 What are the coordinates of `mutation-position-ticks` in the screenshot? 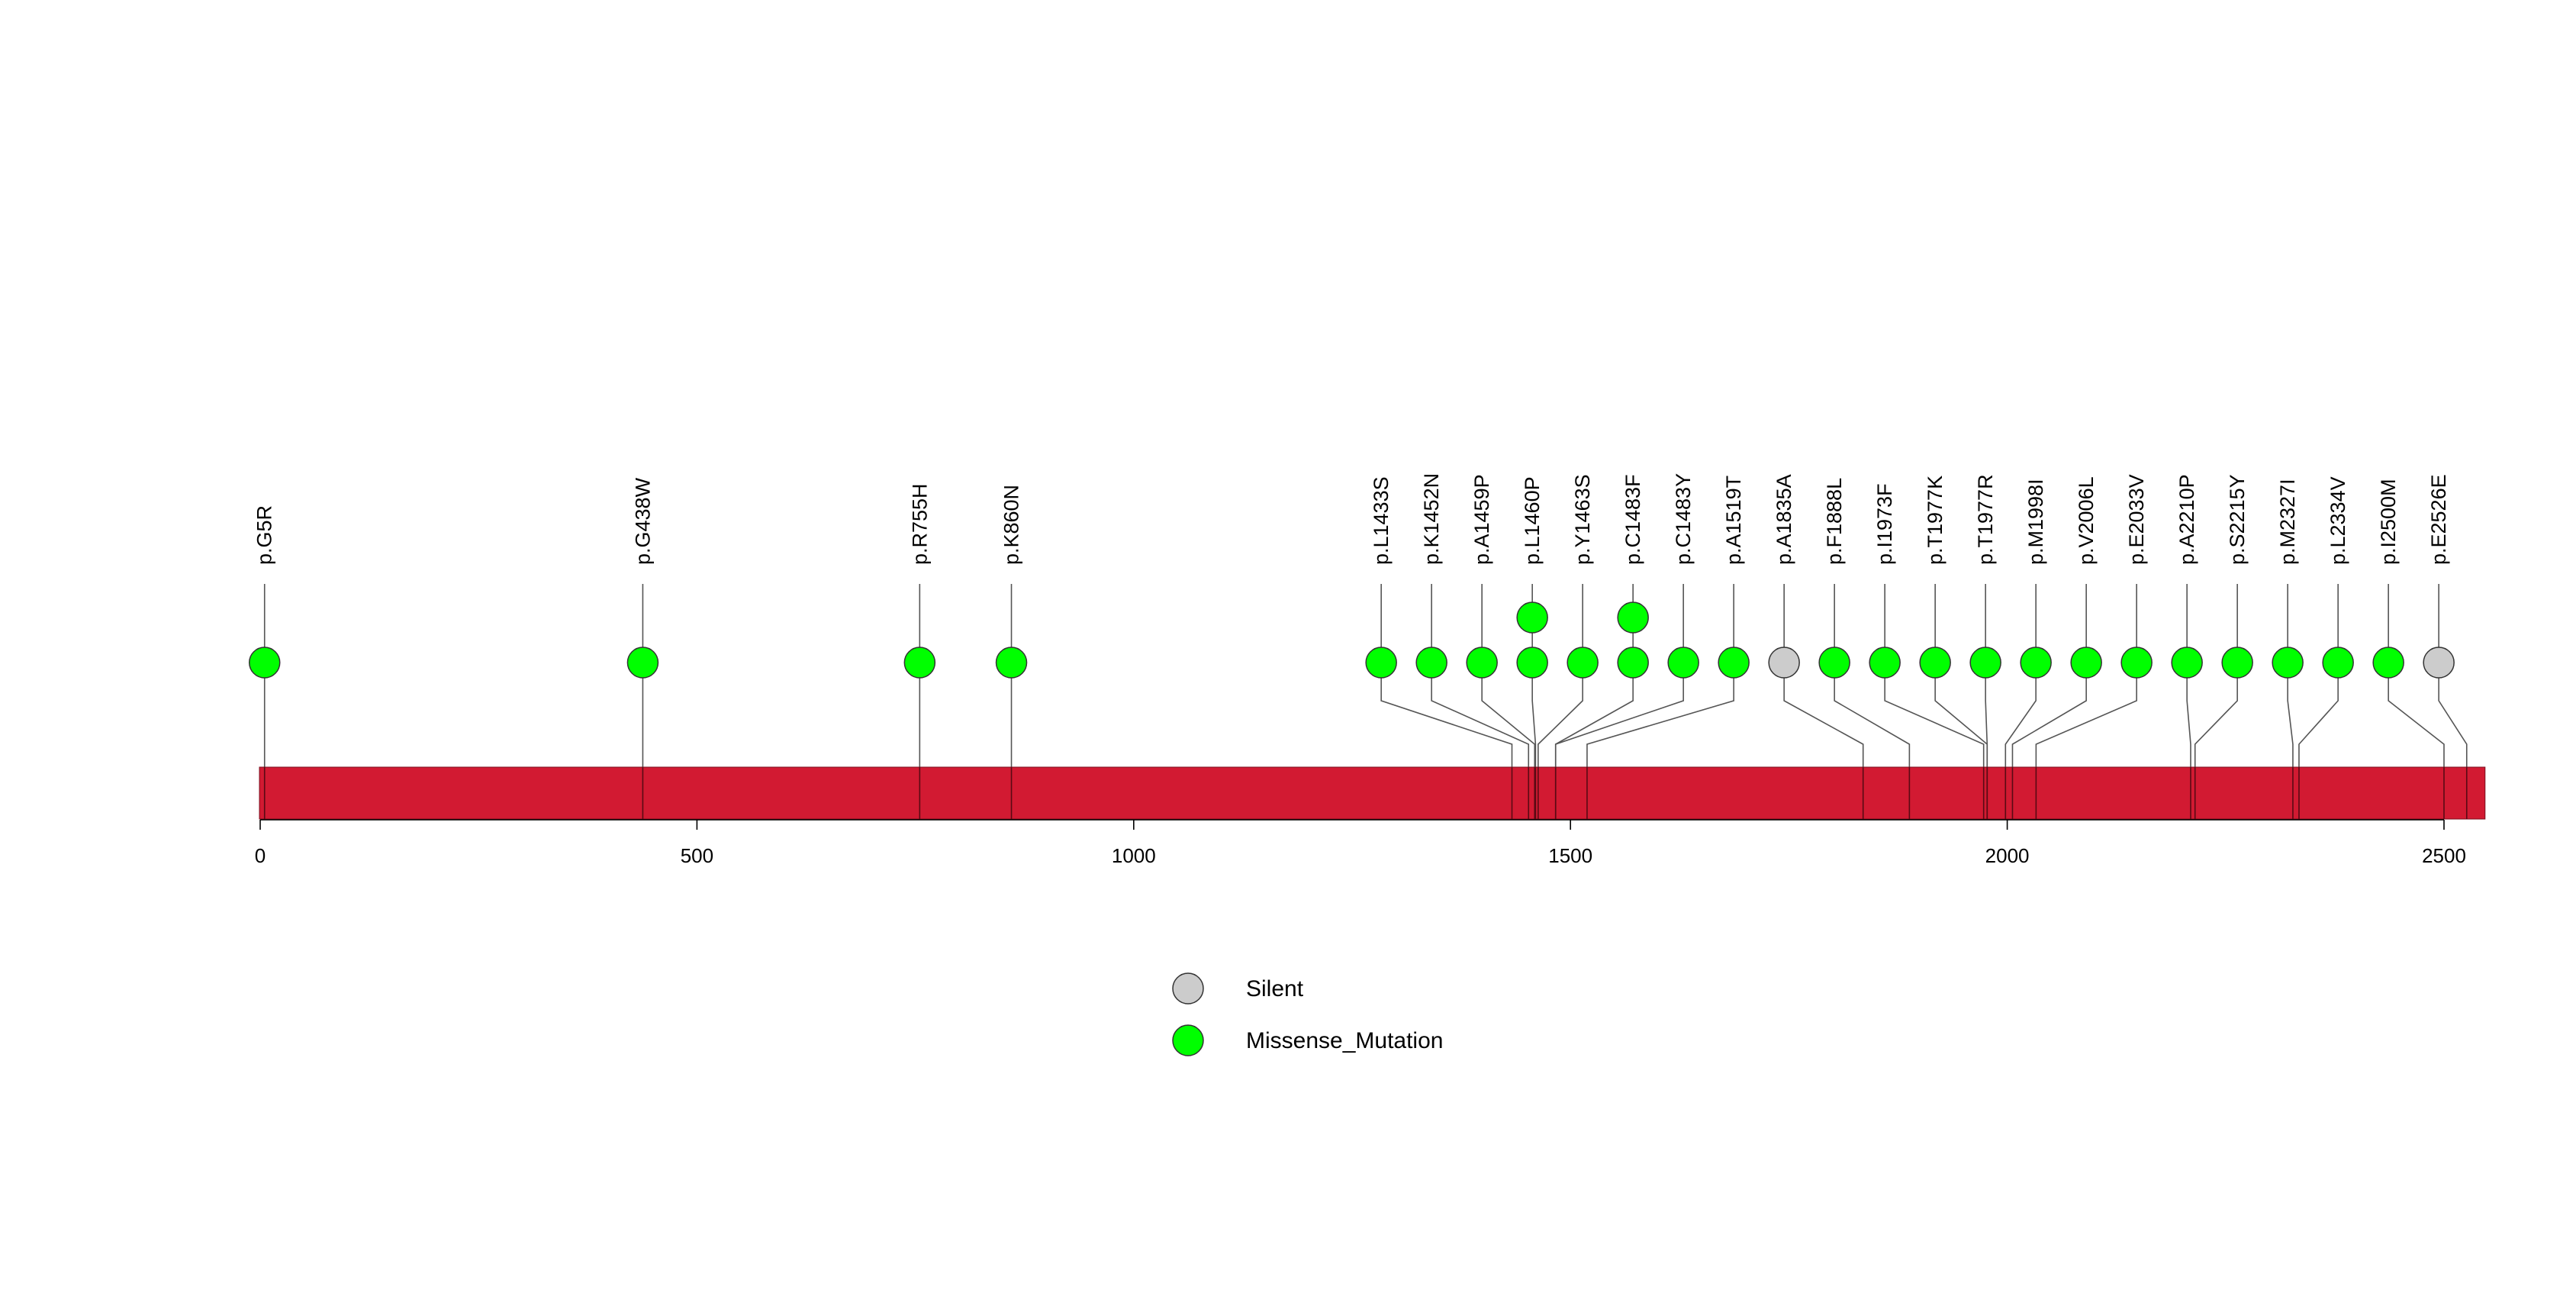 It's located at (1365, 793).